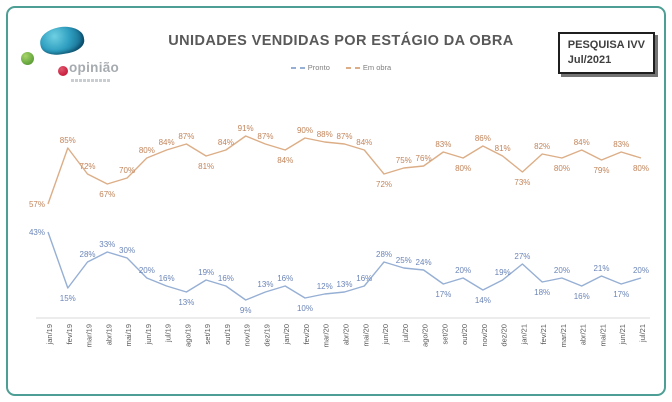 The width and height of the screenshot is (672, 402). Describe the element at coordinates (305, 130) in the screenshot. I see `data-label: 90%` at that location.